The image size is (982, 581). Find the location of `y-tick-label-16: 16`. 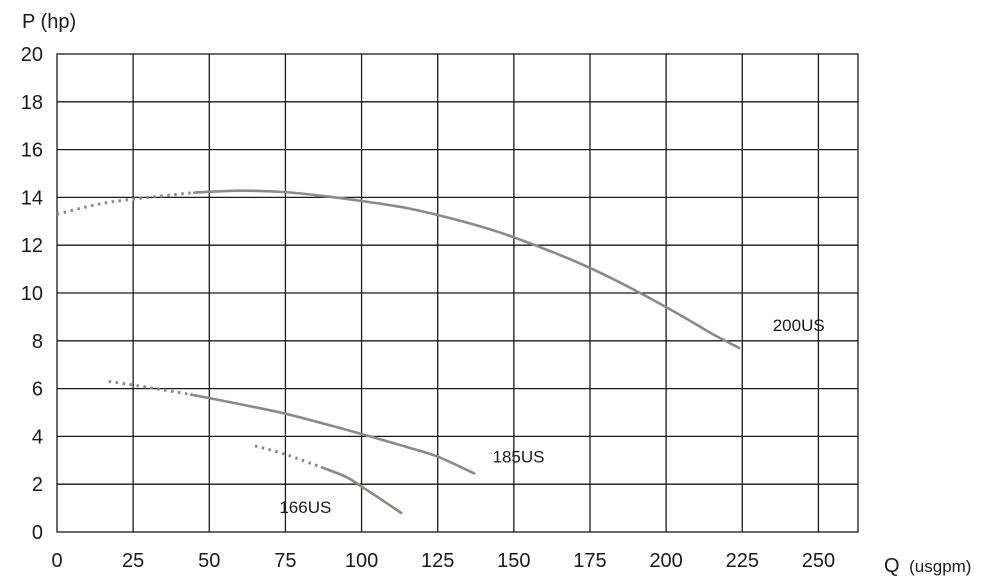

y-tick-label-16: 16 is located at coordinates (32, 151).